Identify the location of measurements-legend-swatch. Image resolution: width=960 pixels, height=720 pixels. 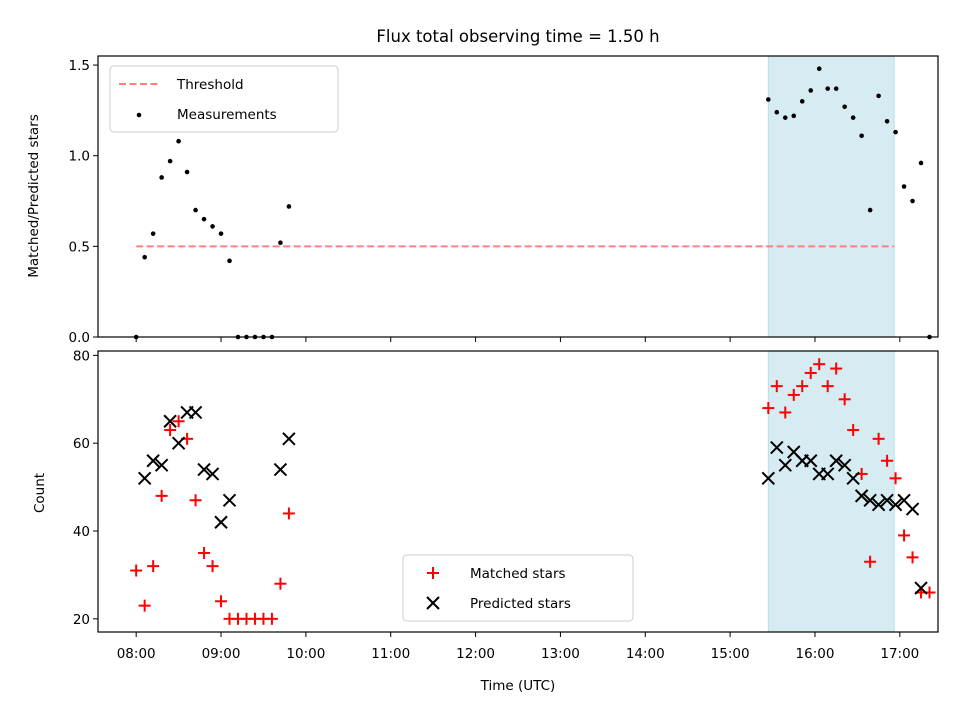
(139, 115).